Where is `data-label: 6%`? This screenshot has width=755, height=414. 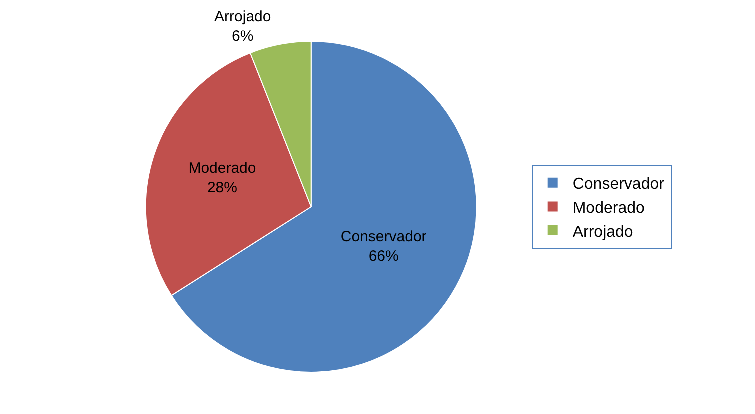 data-label: 6% is located at coordinates (243, 37).